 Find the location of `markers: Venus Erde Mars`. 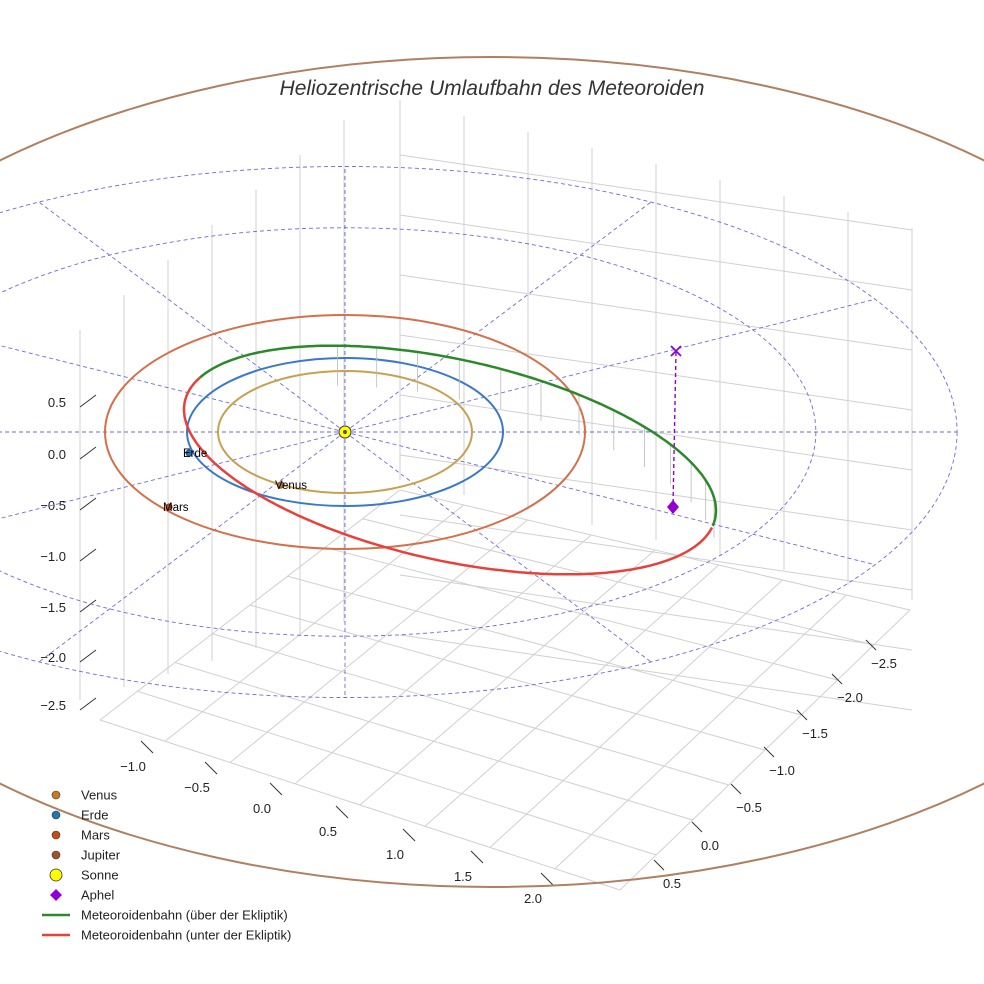

markers: Venus Erde Mars is located at coordinates (422, 429).